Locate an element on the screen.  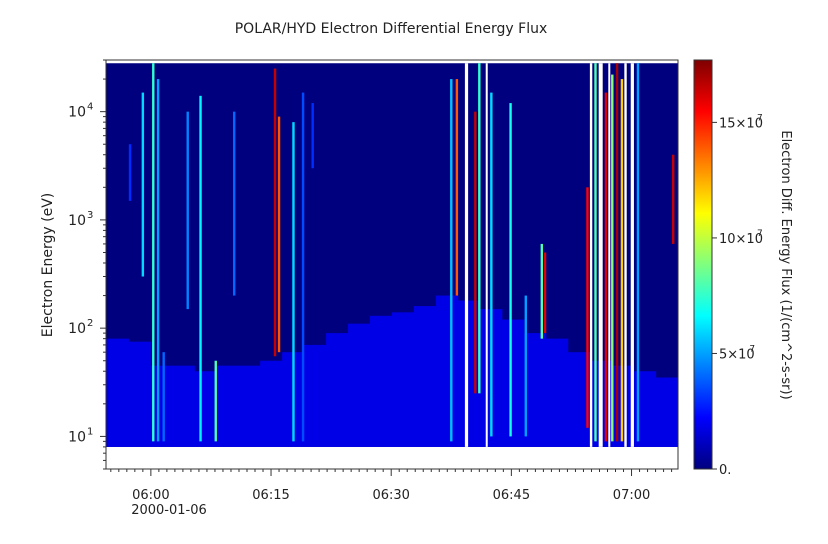
y-tick-exponent: 4 is located at coordinates (90, 107).